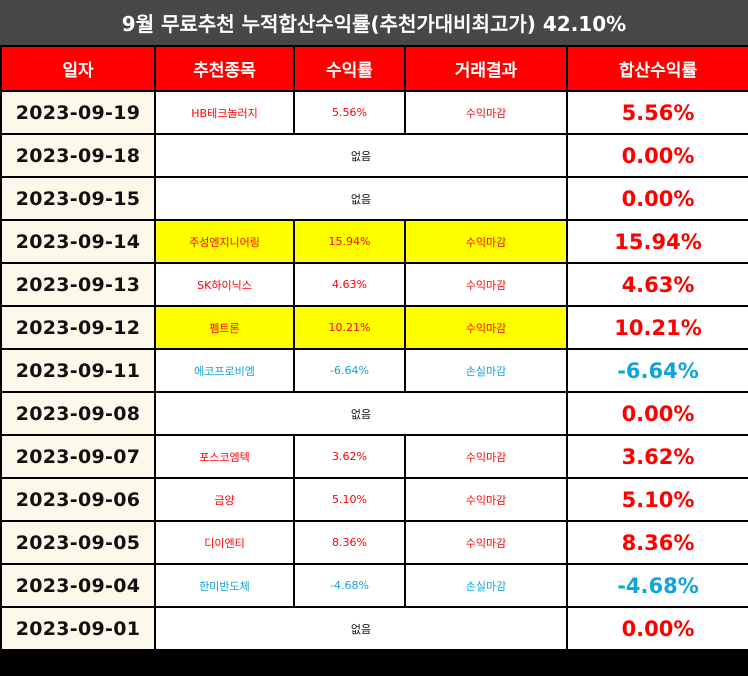 The height and width of the screenshot is (676, 748). What do you see at coordinates (349, 542) in the screenshot?
I see `rate-cell: 8.36%` at bounding box center [349, 542].